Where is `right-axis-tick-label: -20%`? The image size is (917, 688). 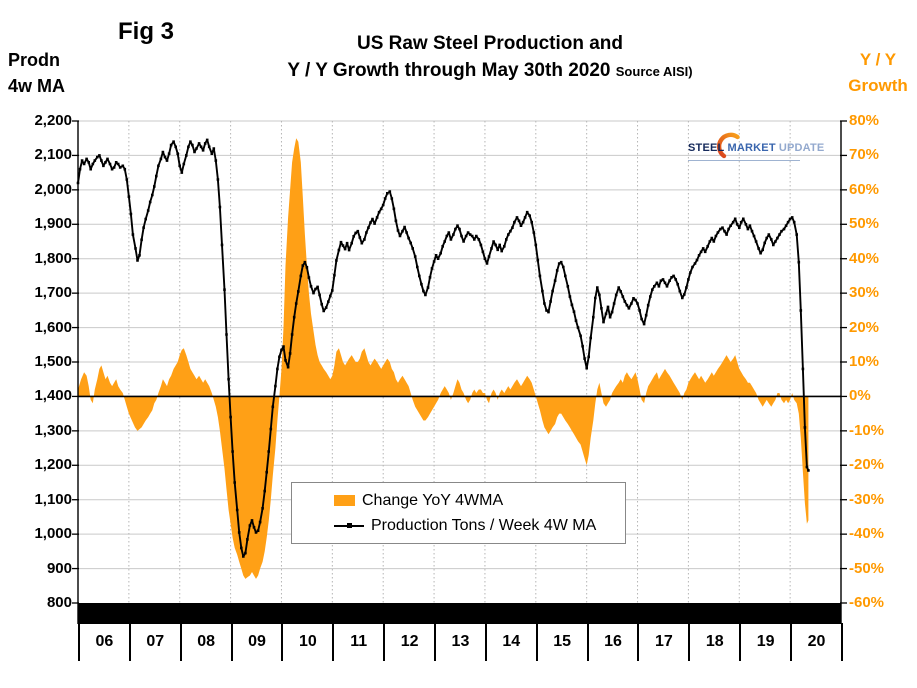
right-axis-tick-label: -20% is located at coordinates (867, 465).